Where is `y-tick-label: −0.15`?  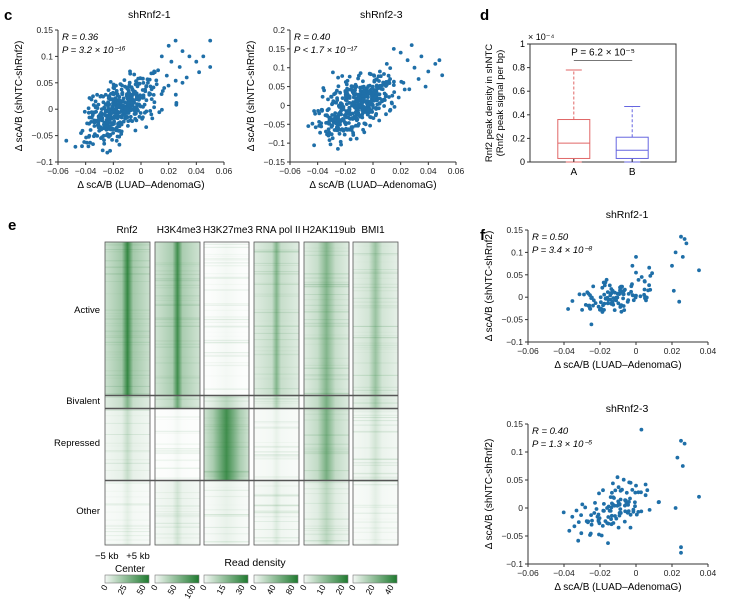 y-tick-label: −0.15 is located at coordinates (274, 162).